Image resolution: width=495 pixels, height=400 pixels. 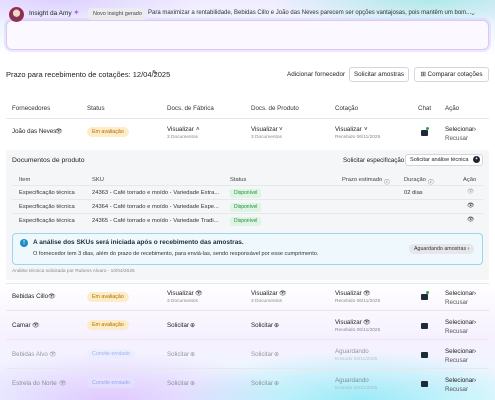 I want to click on chevron-up-icon: ˄, so click(x=198, y=129).